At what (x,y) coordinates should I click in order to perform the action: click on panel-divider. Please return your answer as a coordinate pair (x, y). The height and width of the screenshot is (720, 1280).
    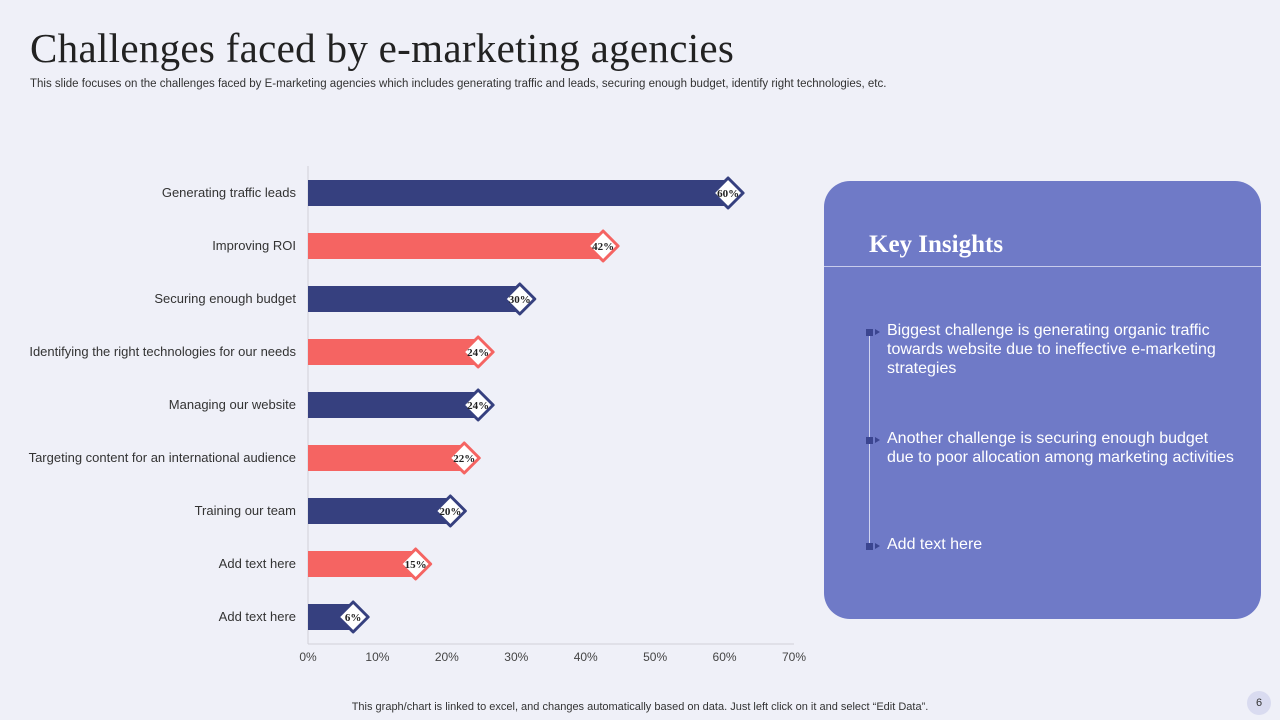
    Looking at the image, I should click on (1042, 266).